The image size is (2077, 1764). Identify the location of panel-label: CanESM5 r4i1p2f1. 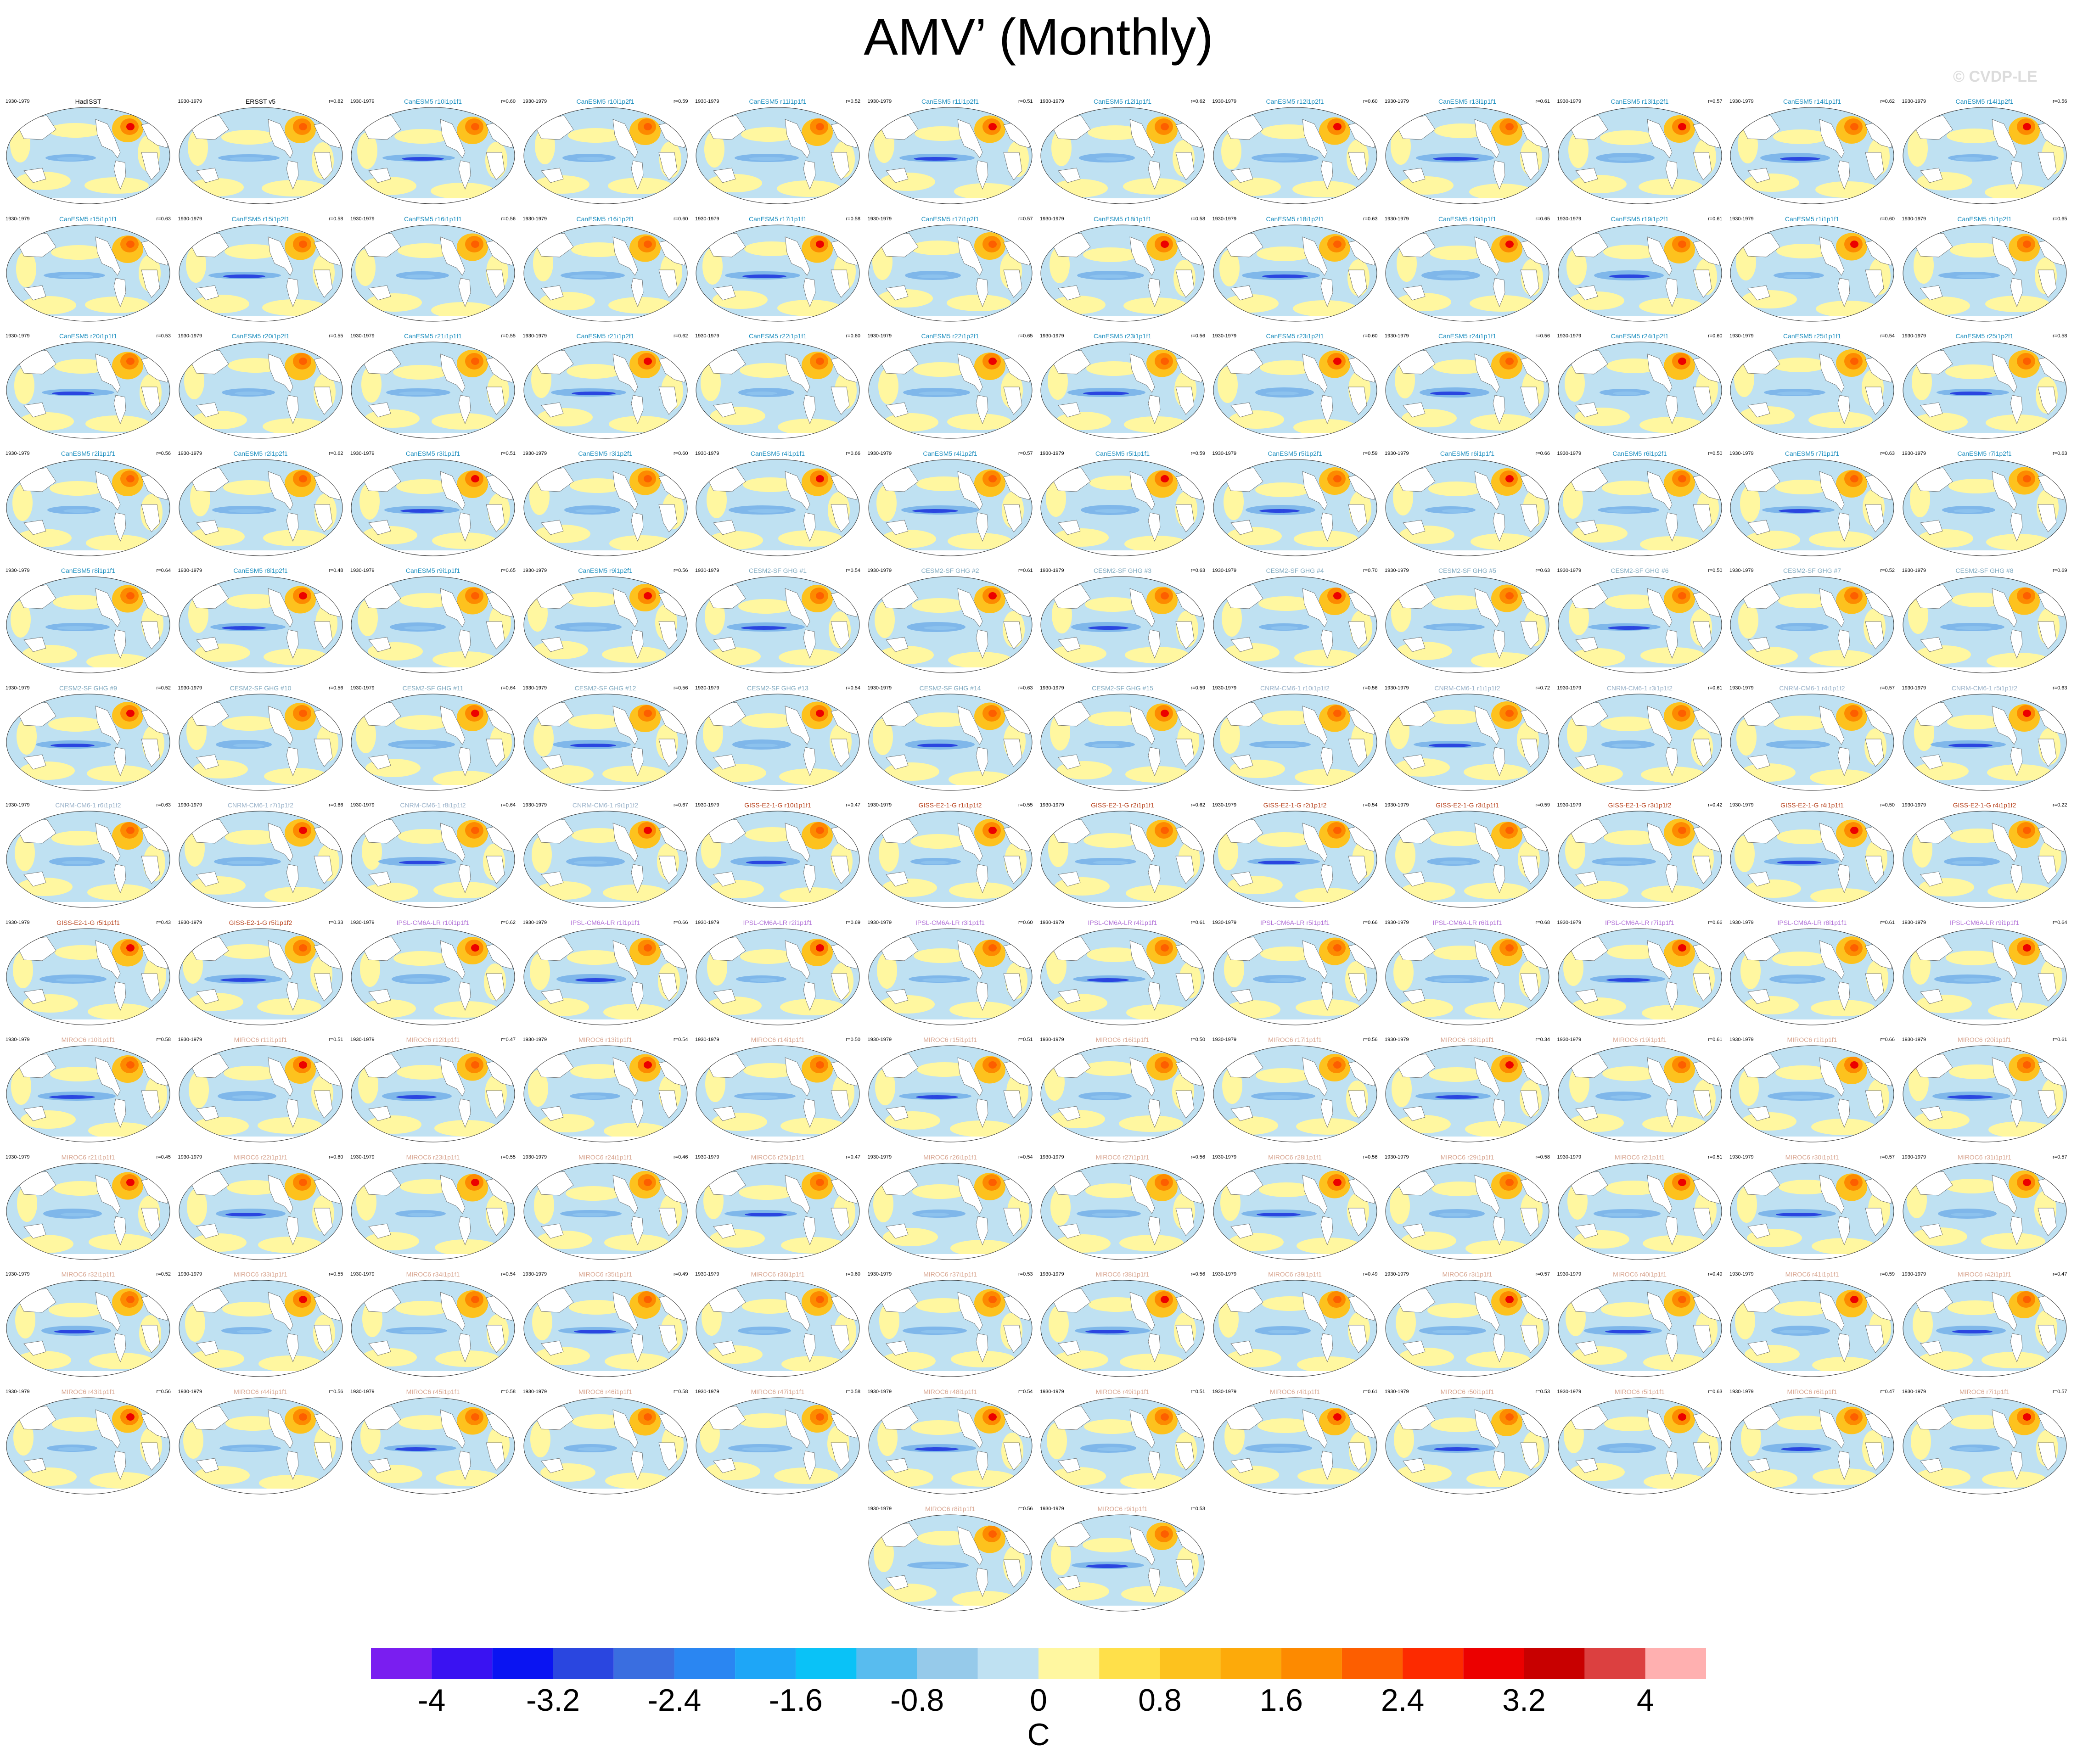
(950, 453).